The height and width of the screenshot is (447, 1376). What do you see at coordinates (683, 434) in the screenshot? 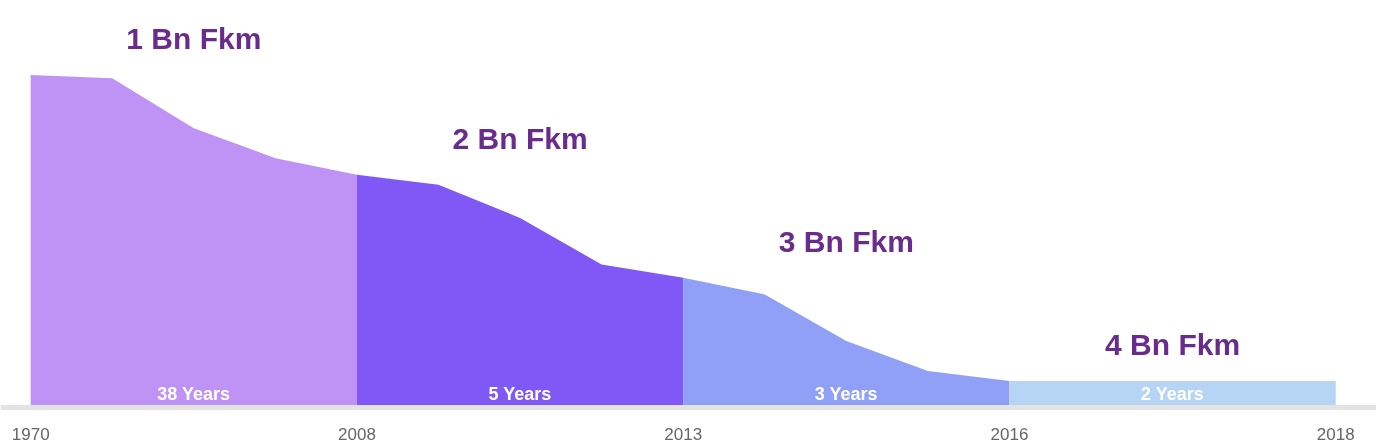
I see `x-tick-label: 2013` at bounding box center [683, 434].